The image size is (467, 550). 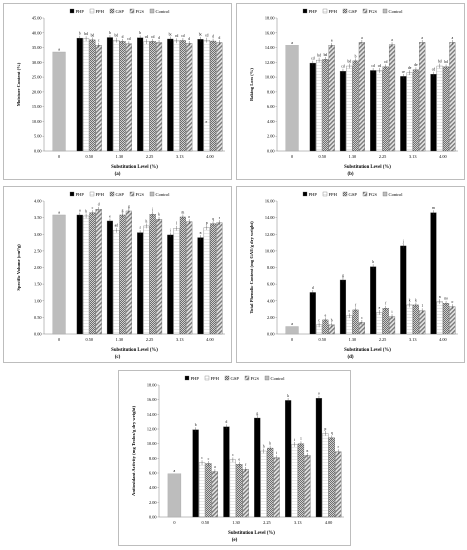 I want to click on y-tick-label: 6.00, so click(x=271, y=106).